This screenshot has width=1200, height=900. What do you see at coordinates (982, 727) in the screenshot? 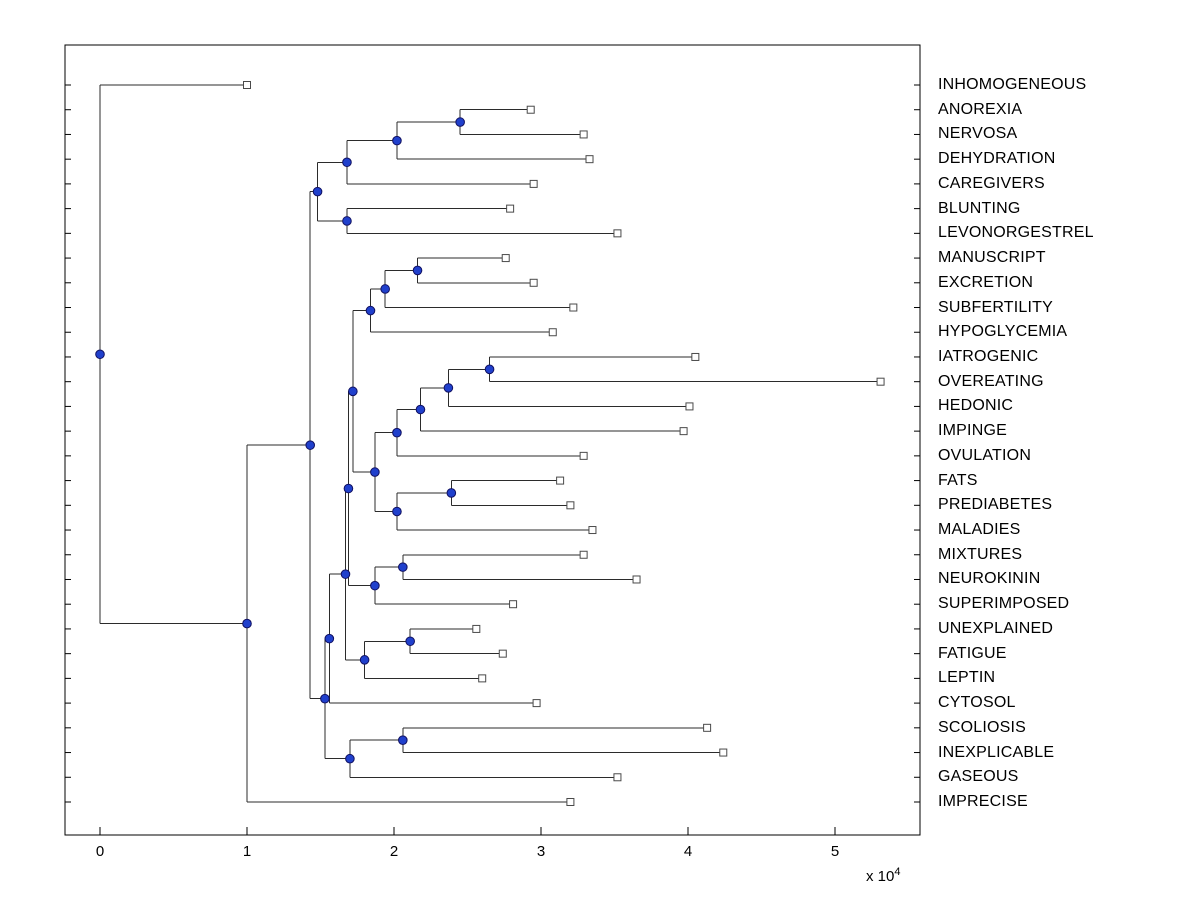
I see `leaf-label: SCOLIOSIS` at bounding box center [982, 727].